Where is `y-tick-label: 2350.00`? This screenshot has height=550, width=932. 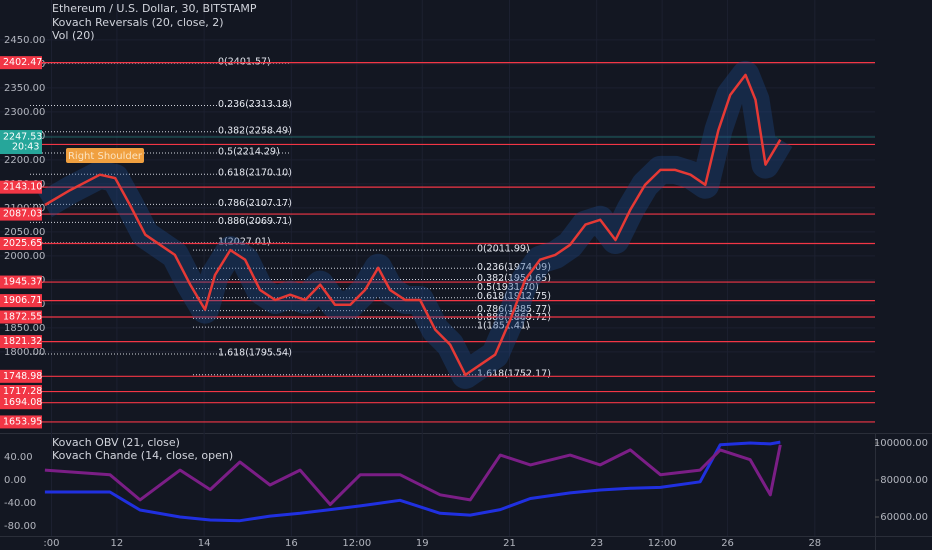
y-tick-label: 2350.00 is located at coordinates (24, 88).